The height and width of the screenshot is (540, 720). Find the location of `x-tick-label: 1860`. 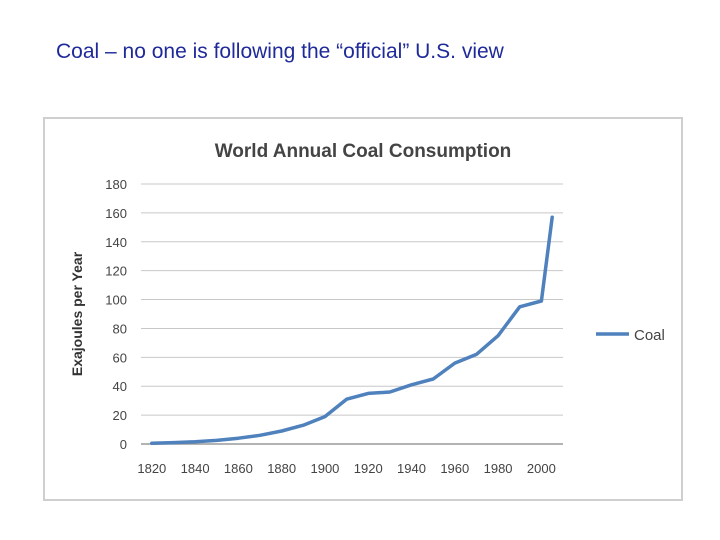

x-tick-label: 1860 is located at coordinates (238, 468).